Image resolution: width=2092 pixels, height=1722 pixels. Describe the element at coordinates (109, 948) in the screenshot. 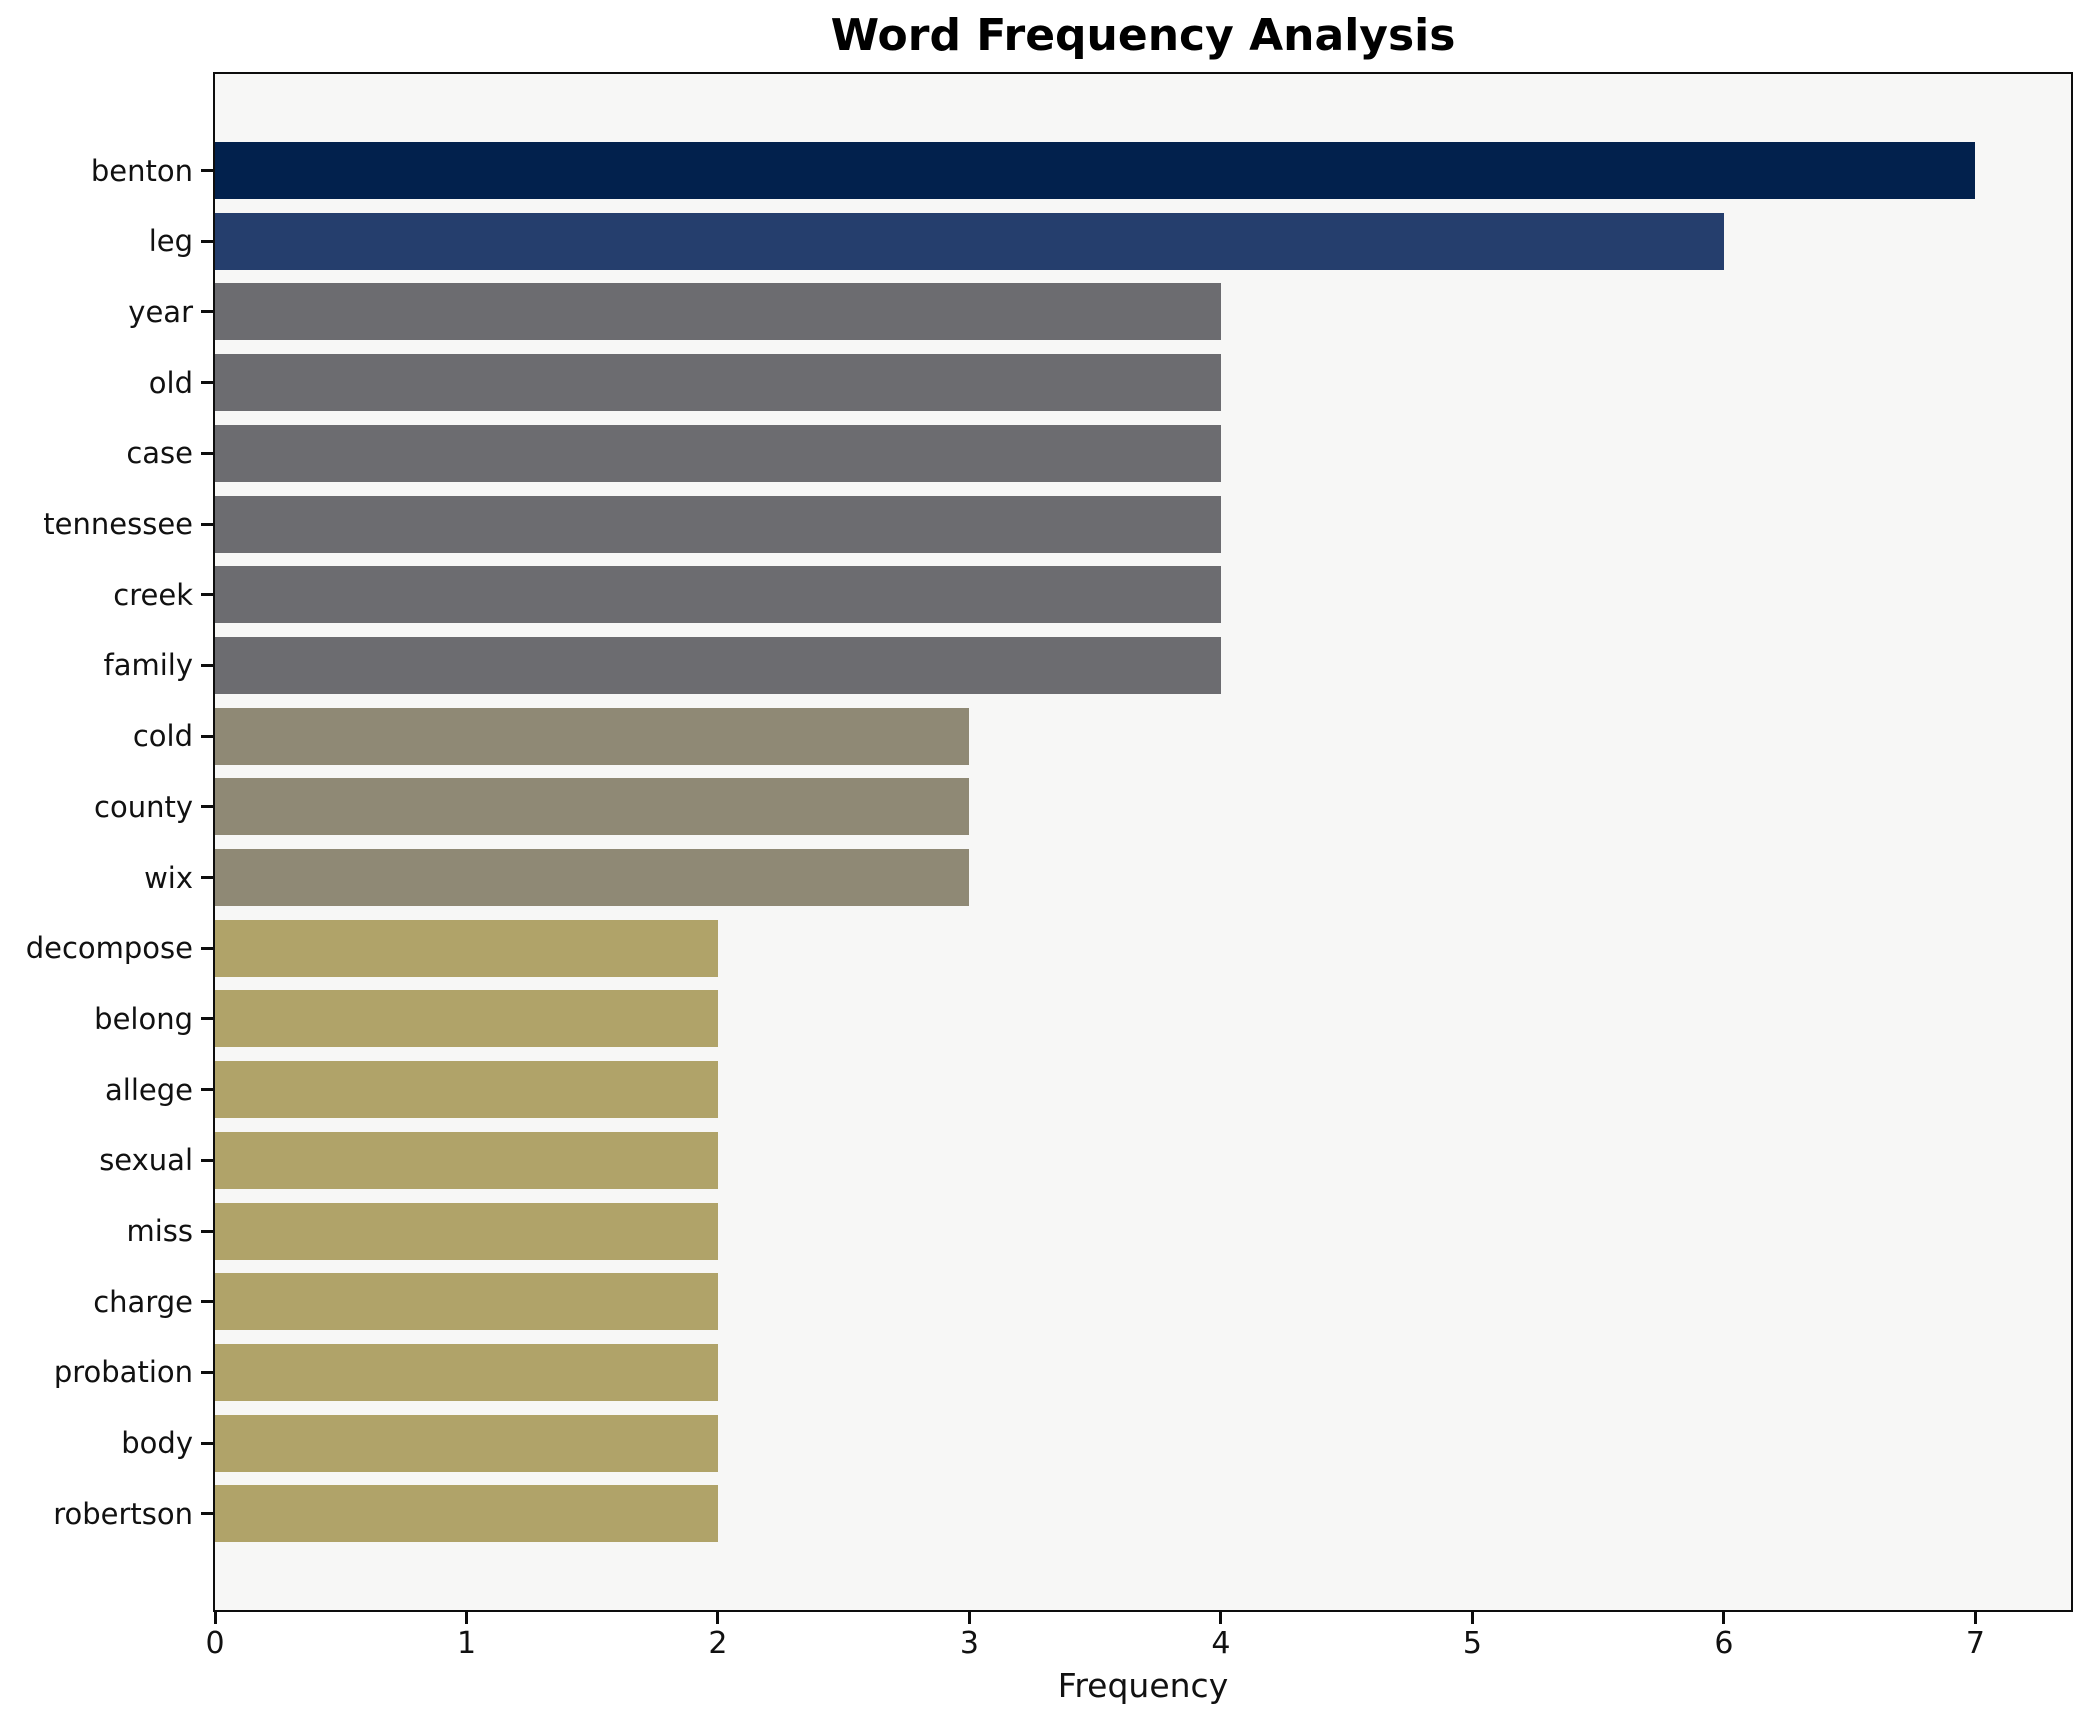

I see `y-tick-label-decompose: decompose` at that location.